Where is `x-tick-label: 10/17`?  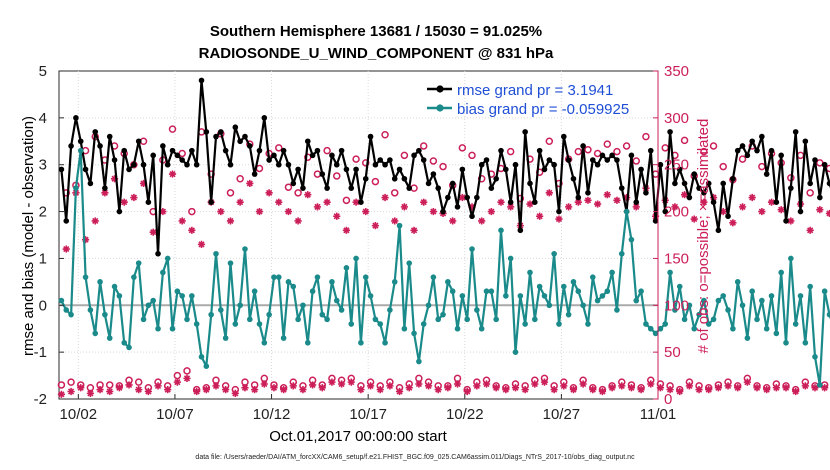
x-tick-label: 10/17 is located at coordinates (368, 414).